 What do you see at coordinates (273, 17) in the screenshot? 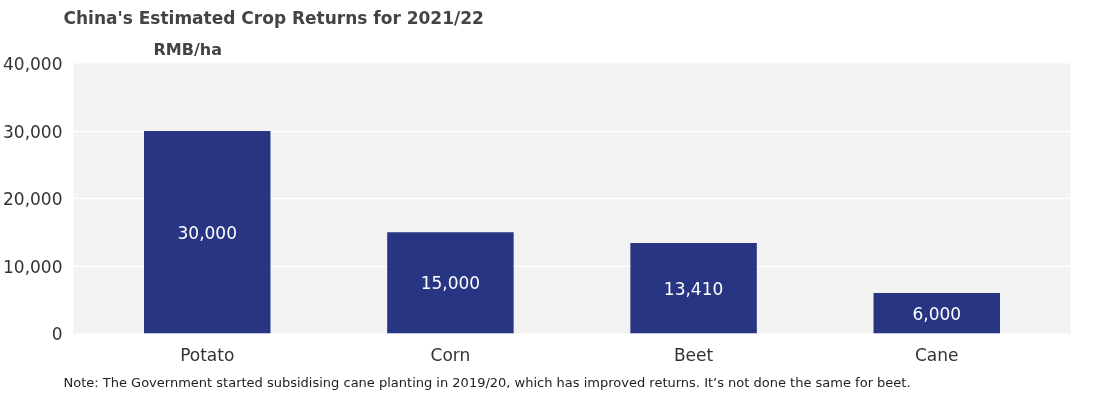
I see `chart-title: China's Estimated Crop Returns for 2021/22` at bounding box center [273, 17].